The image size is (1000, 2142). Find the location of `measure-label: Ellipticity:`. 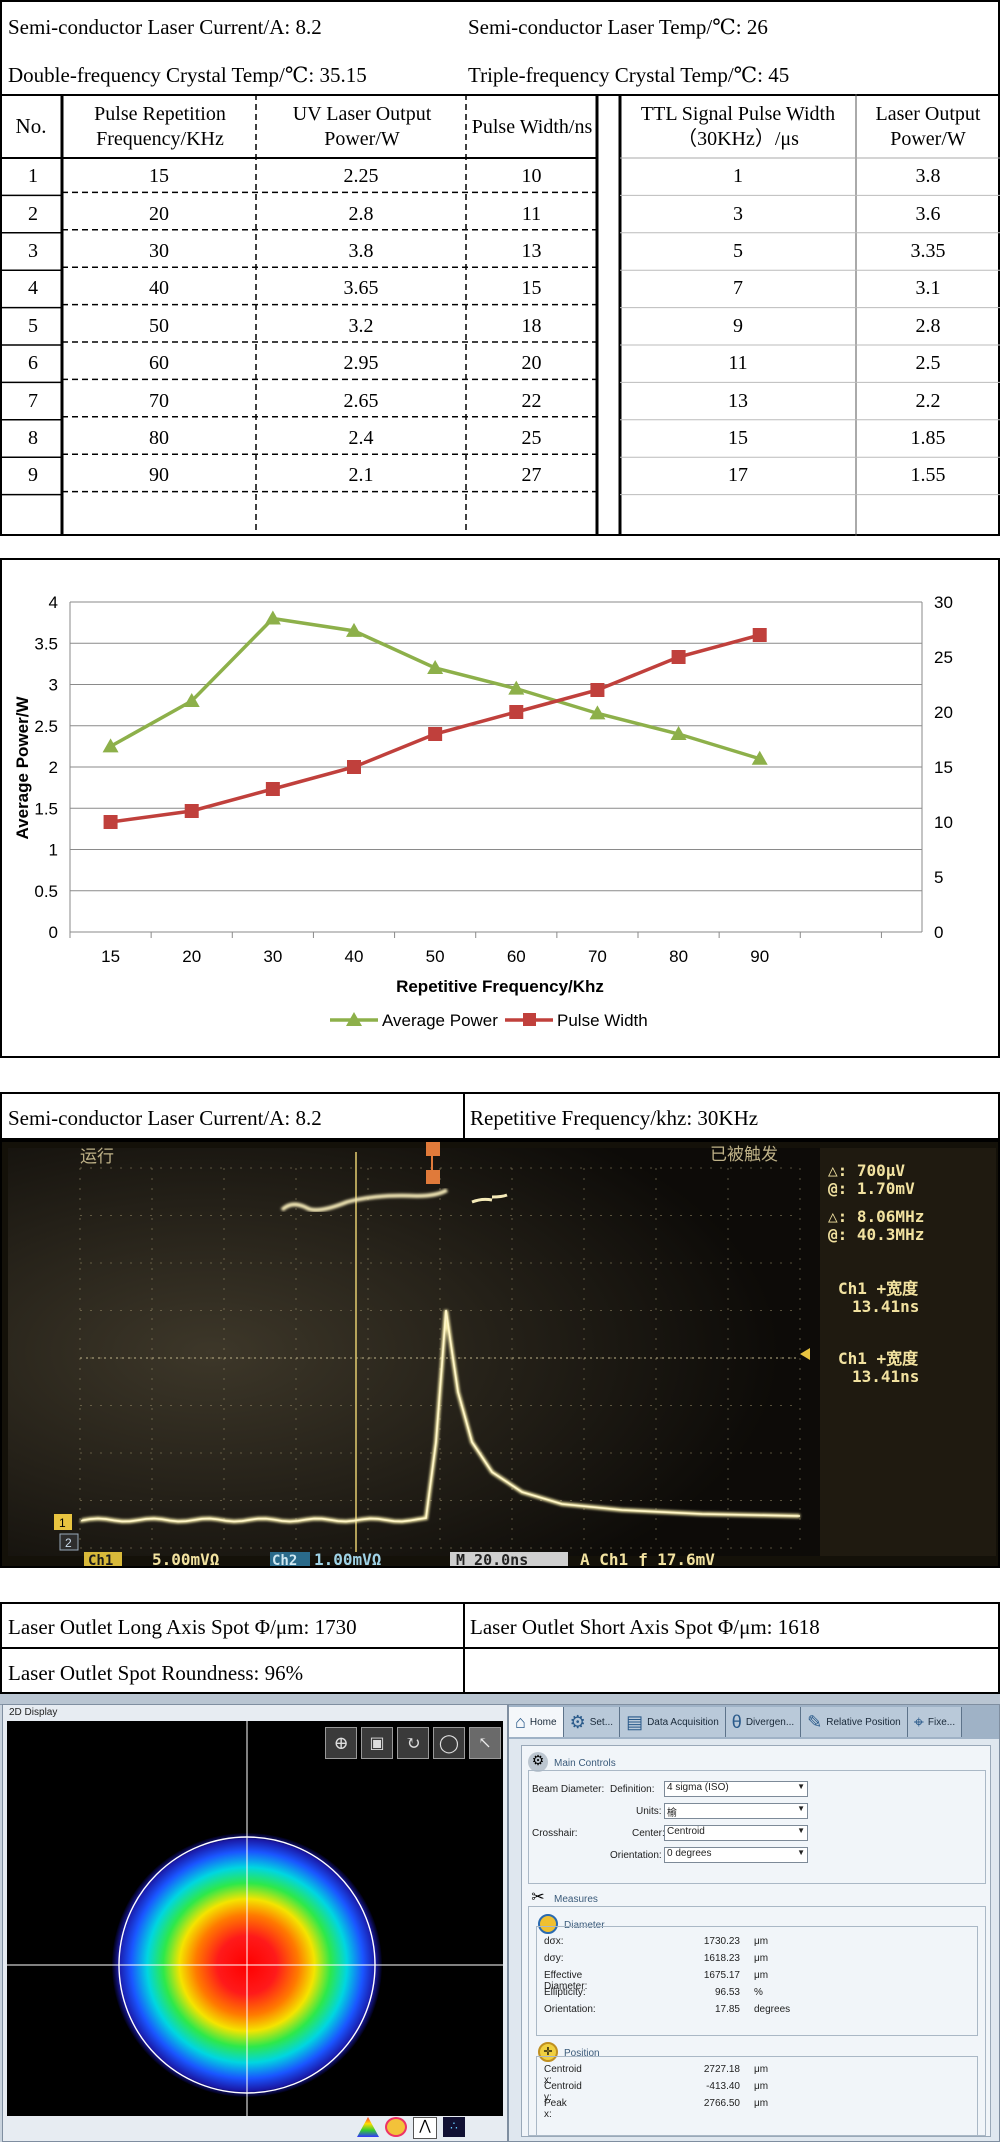

measure-label: Ellipticity: is located at coordinates (565, 1992).